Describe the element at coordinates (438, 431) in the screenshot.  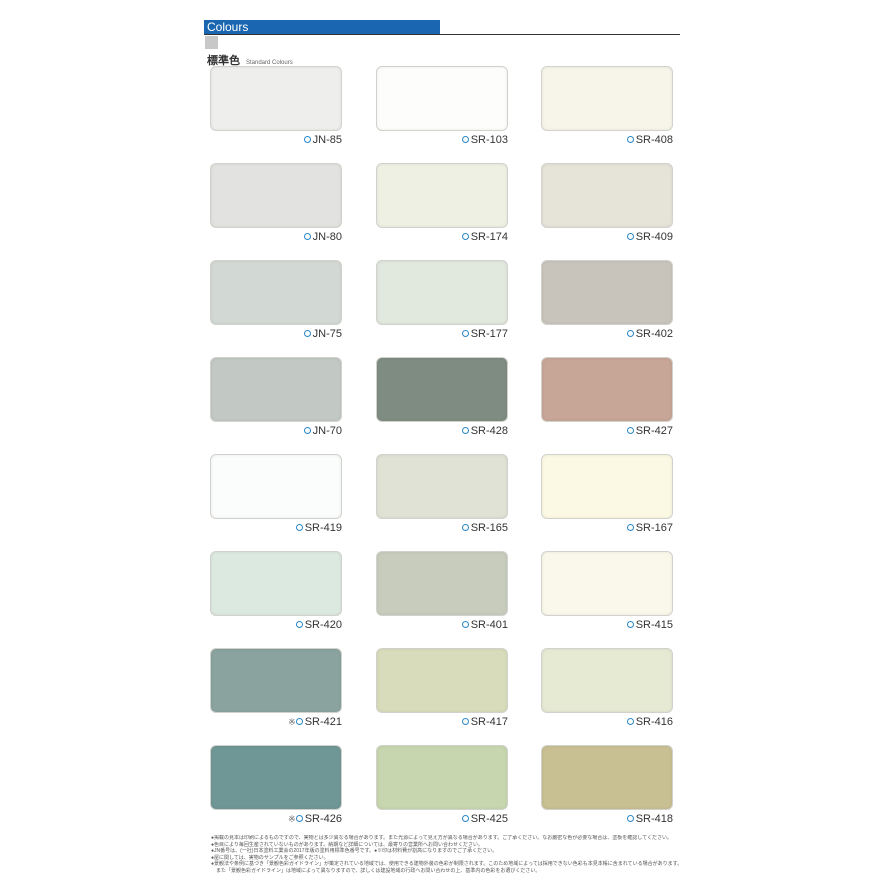
I see `swatch-label: SR-428` at that location.